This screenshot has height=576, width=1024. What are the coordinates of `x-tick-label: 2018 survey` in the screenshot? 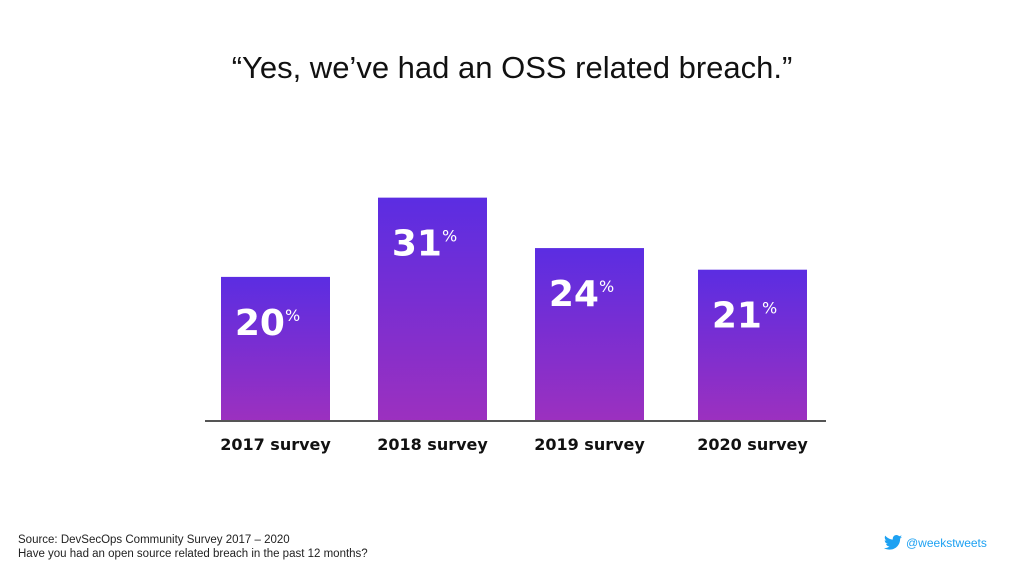 It's located at (432, 444).